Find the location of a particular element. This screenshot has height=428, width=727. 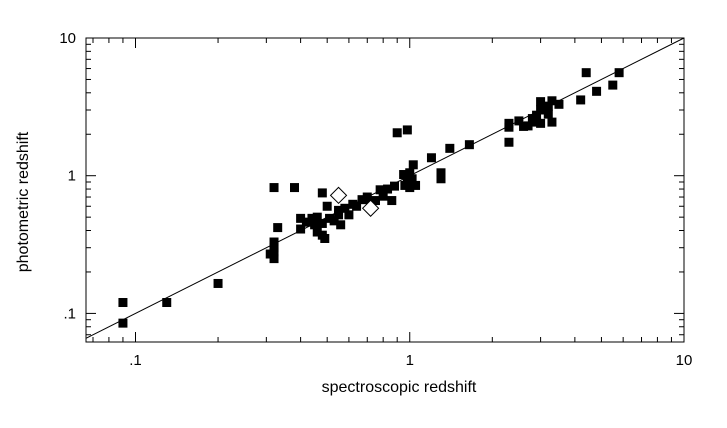

x-tick-label: 1 is located at coordinates (410, 360).